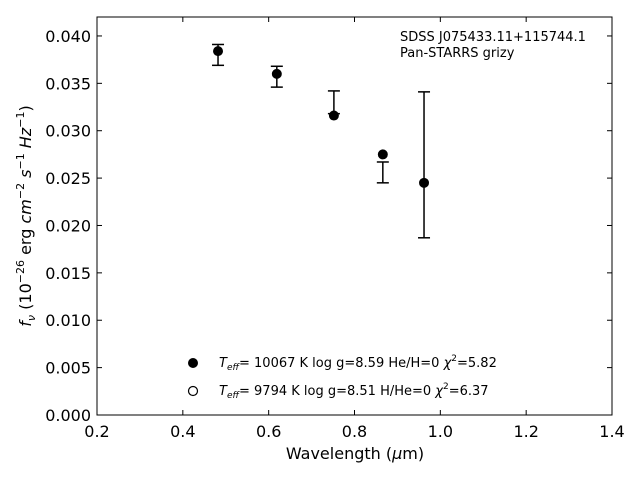 Image resolution: width=640 pixels, height=480 pixels. I want to click on data-points, so click(321, 117).